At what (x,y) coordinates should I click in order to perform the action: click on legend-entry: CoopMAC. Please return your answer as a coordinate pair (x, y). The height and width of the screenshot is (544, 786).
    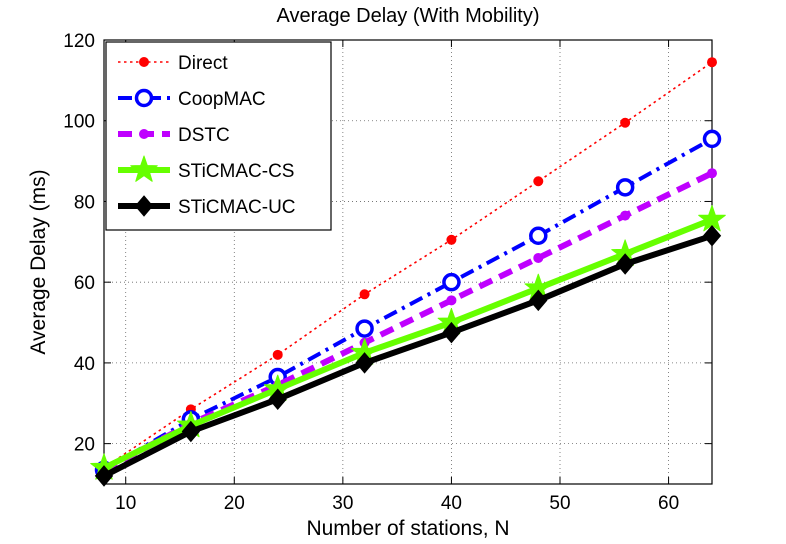
    Looking at the image, I should click on (192, 99).